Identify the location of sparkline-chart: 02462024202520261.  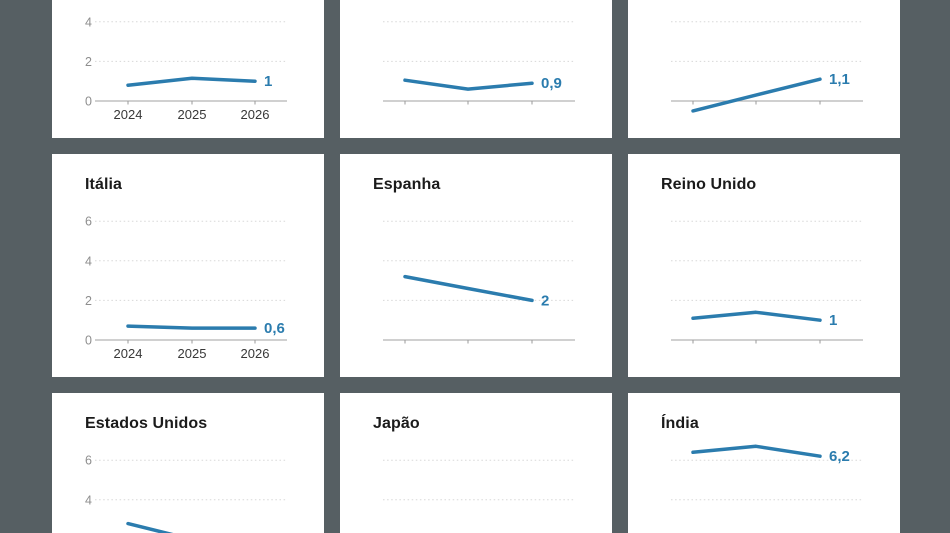
(186, 68).